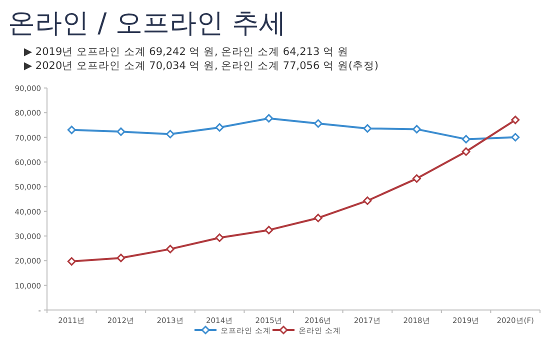 This screenshot has width=555, height=340. I want to click on annotation: ▶ 2020년 오프라인 소계 70,034 억 원, 온라인 소계 77,056 억 원(추정), so click(201, 66).